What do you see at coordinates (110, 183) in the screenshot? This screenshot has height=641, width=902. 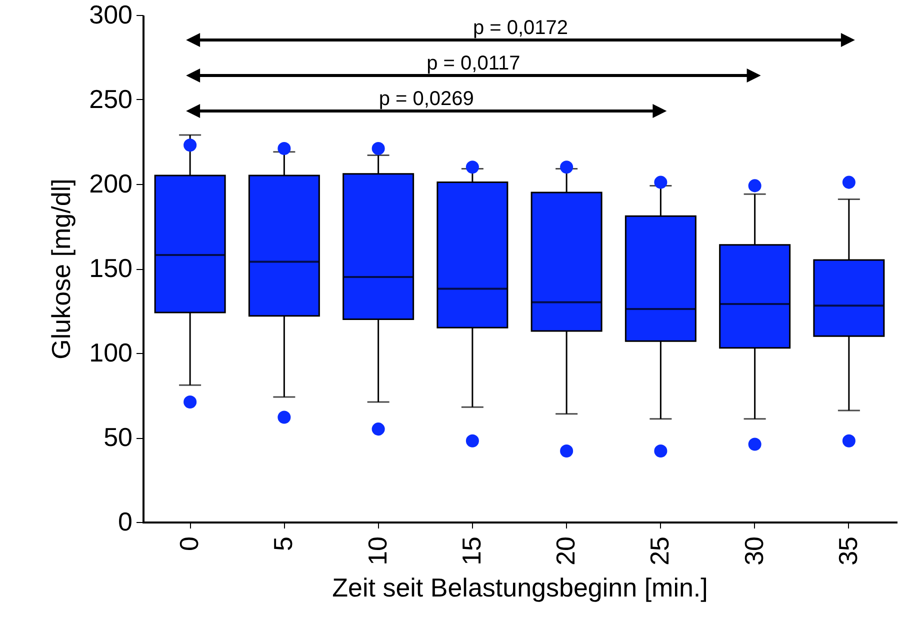 I see `y-tick-label: 200` at bounding box center [110, 183].